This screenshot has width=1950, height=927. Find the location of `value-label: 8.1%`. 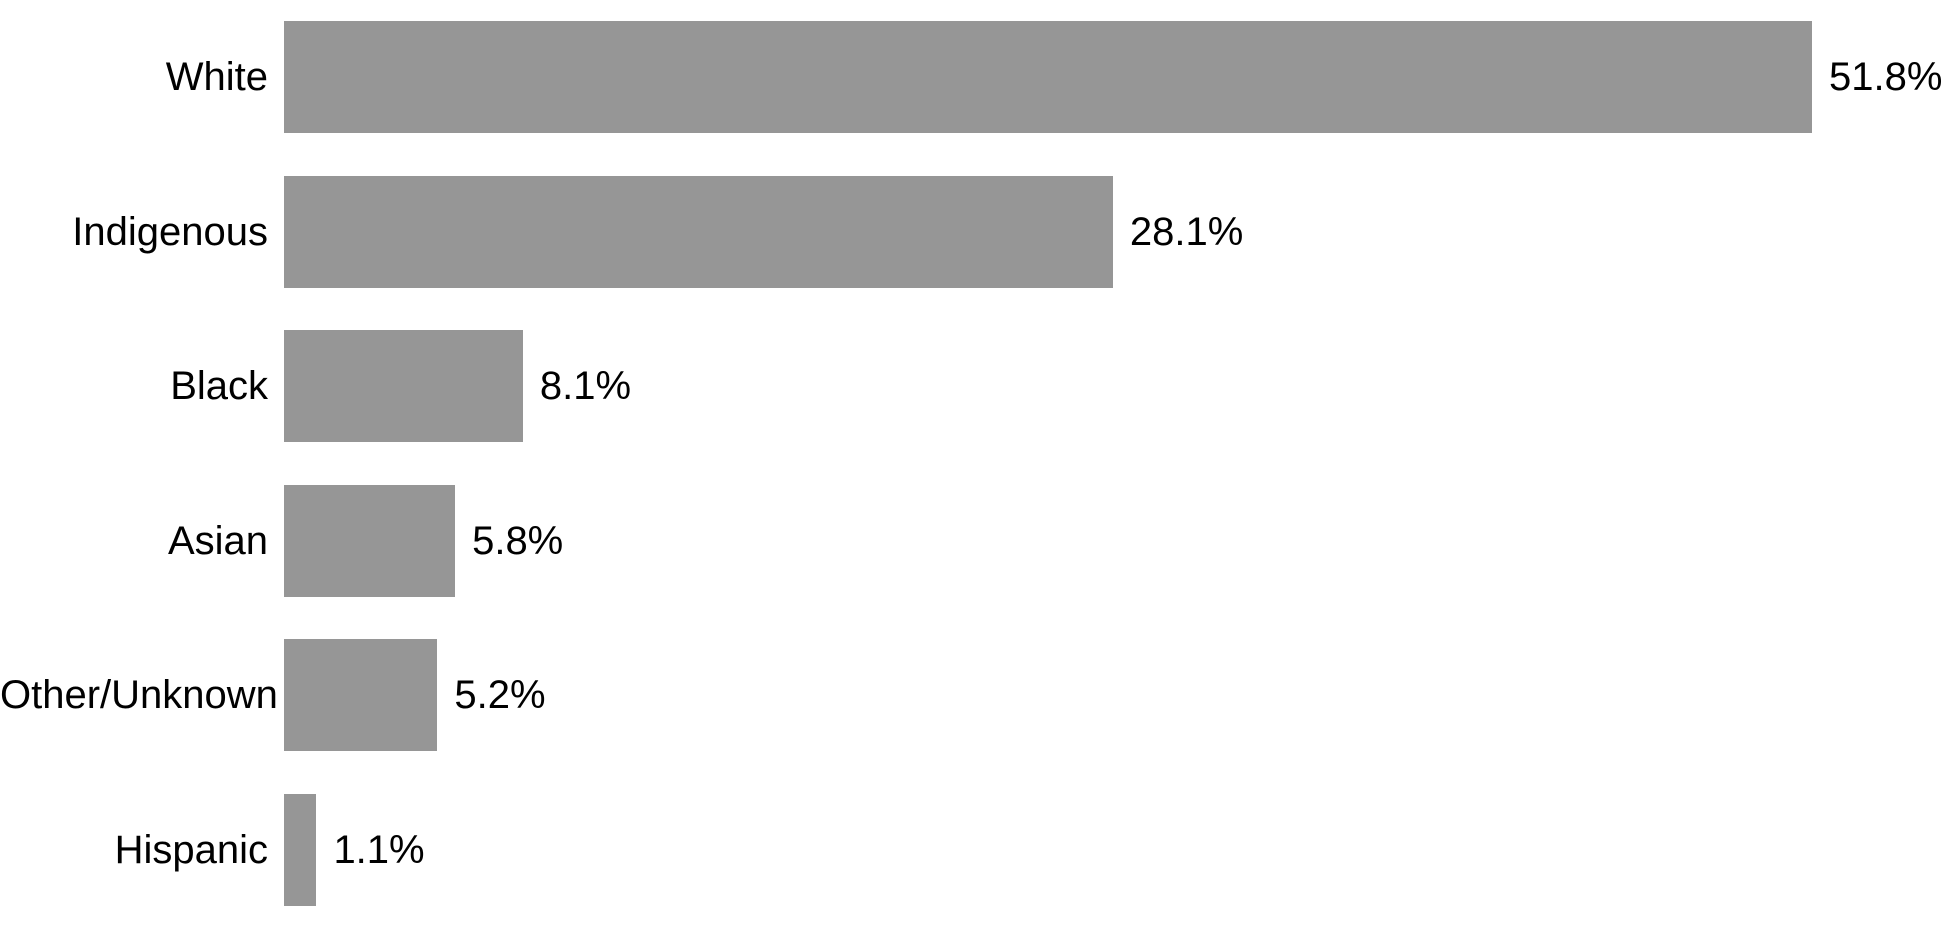

value-label: 8.1% is located at coordinates (585, 386).